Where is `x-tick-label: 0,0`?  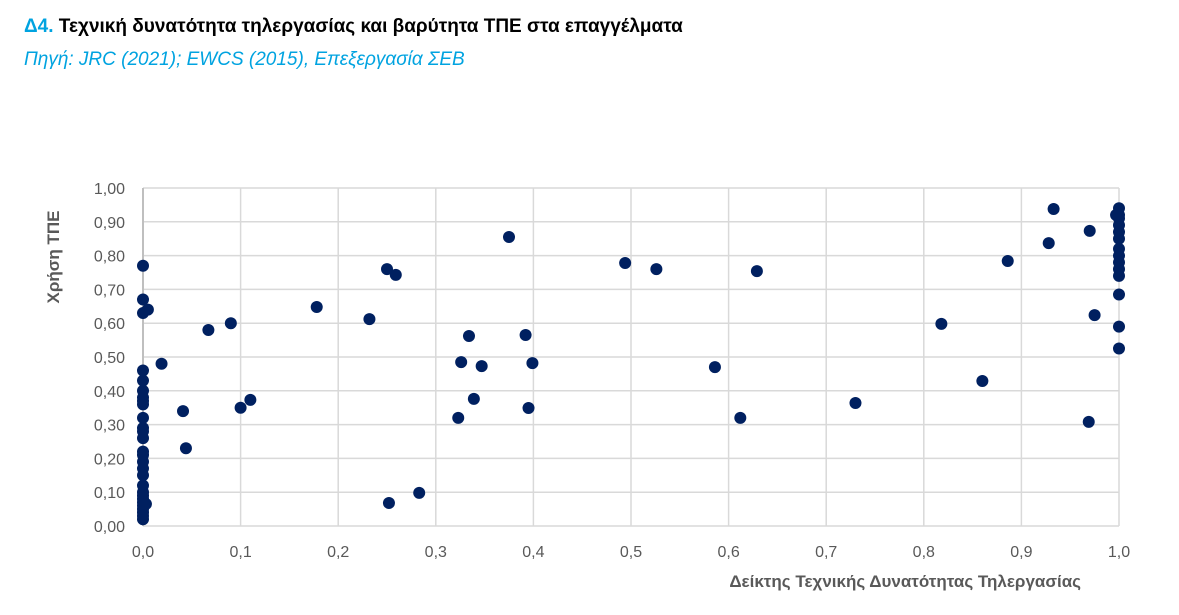 x-tick-label: 0,0 is located at coordinates (143, 552).